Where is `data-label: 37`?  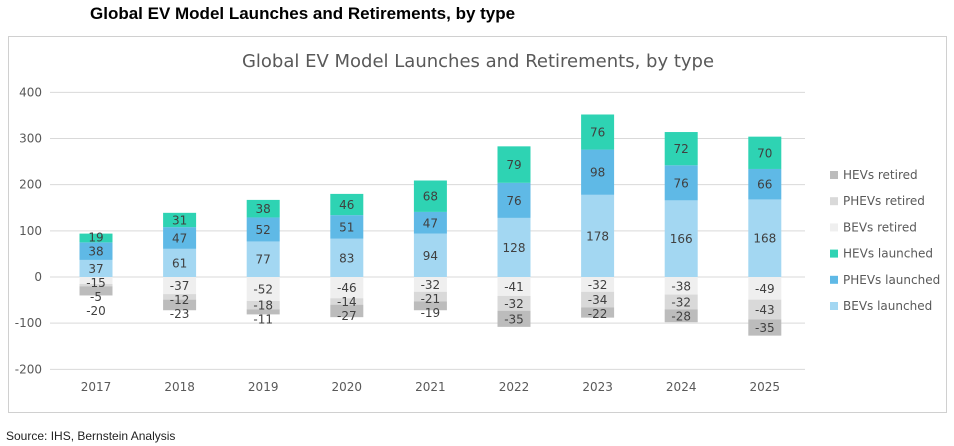 data-label: 37 is located at coordinates (95, 269).